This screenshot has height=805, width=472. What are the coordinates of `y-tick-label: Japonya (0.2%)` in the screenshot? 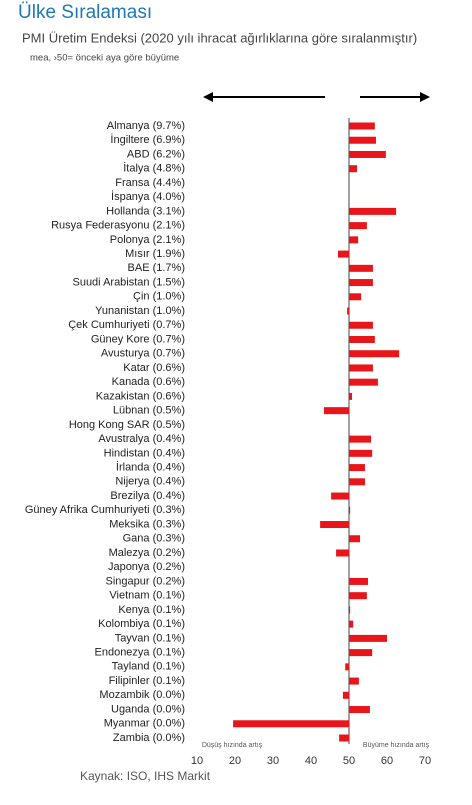 It's located at (146, 567).